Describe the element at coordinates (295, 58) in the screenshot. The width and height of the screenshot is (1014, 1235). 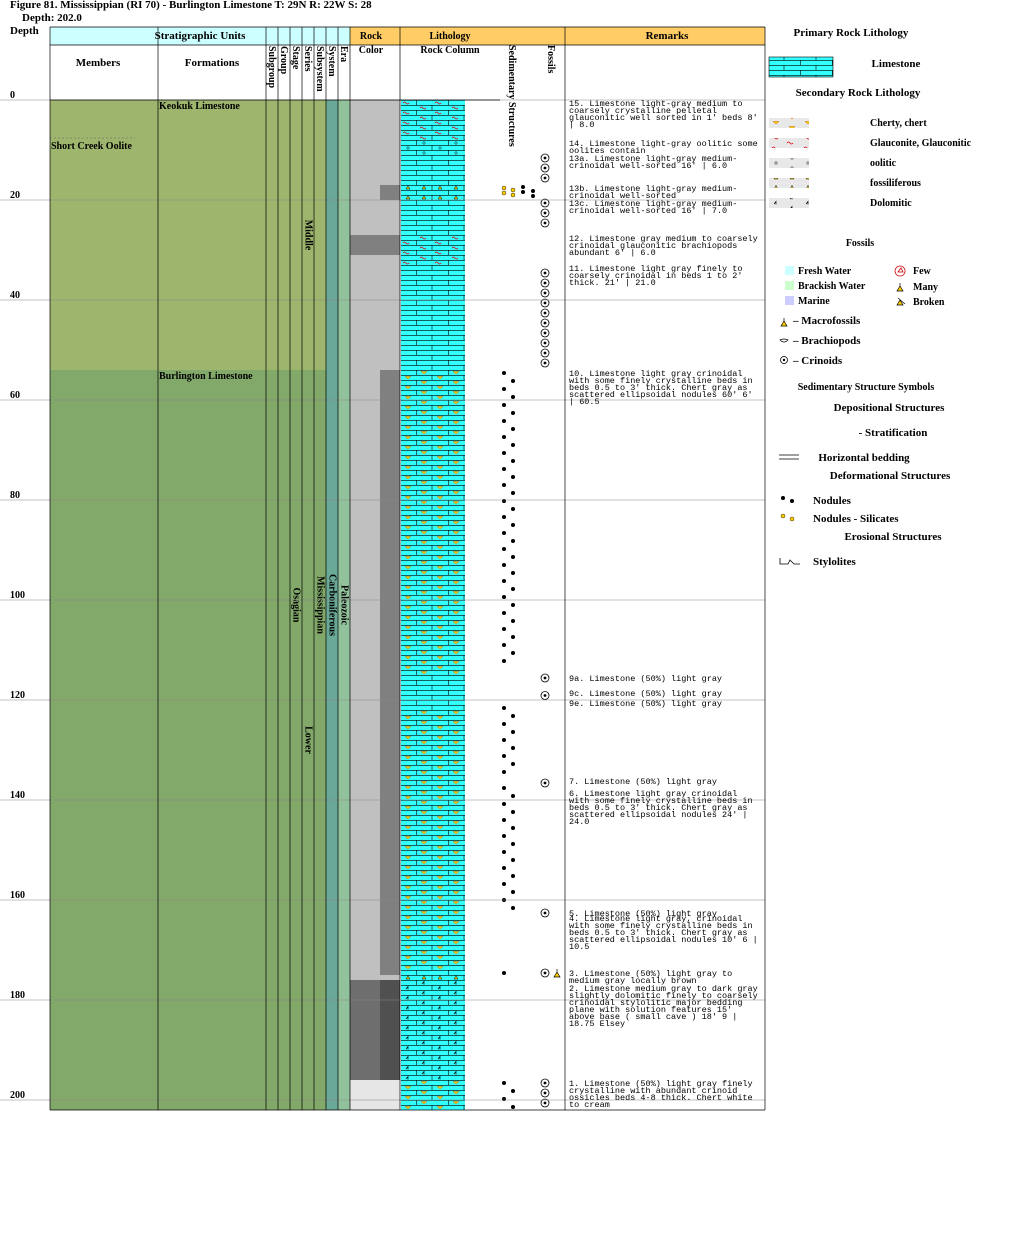
I see `rank-header: Stage` at that location.